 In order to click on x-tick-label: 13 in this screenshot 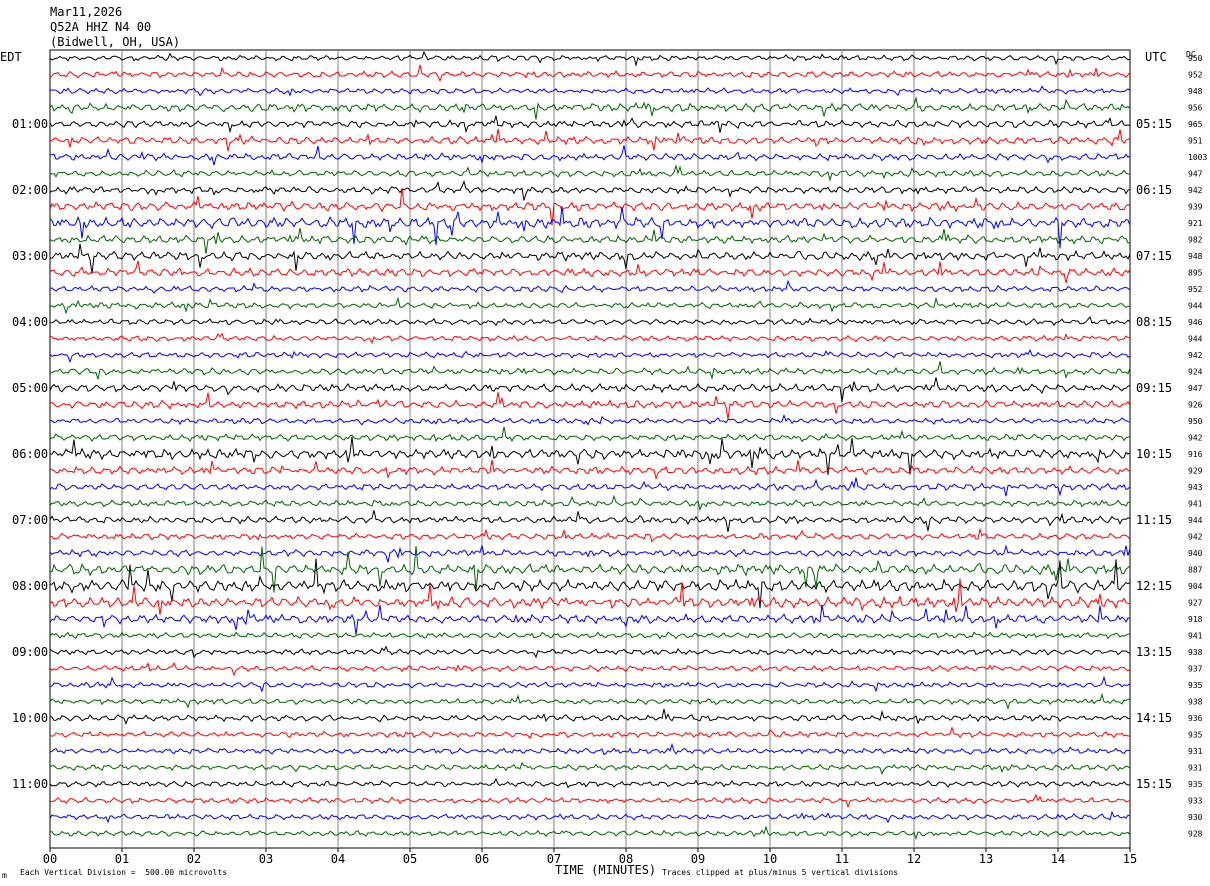, I will do `click(986, 859)`.